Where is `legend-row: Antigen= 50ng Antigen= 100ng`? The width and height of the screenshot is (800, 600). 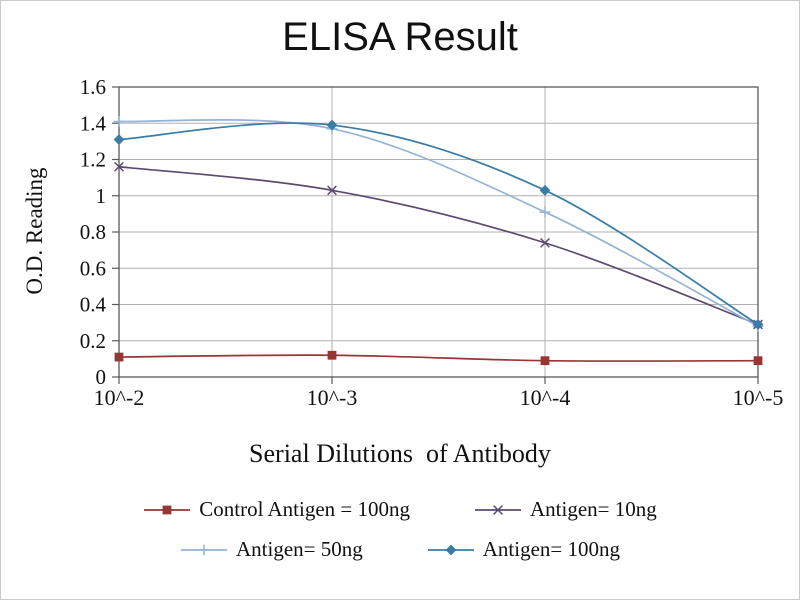 legend-row: Antigen= 50ng Antigen= 100ng is located at coordinates (400, 549).